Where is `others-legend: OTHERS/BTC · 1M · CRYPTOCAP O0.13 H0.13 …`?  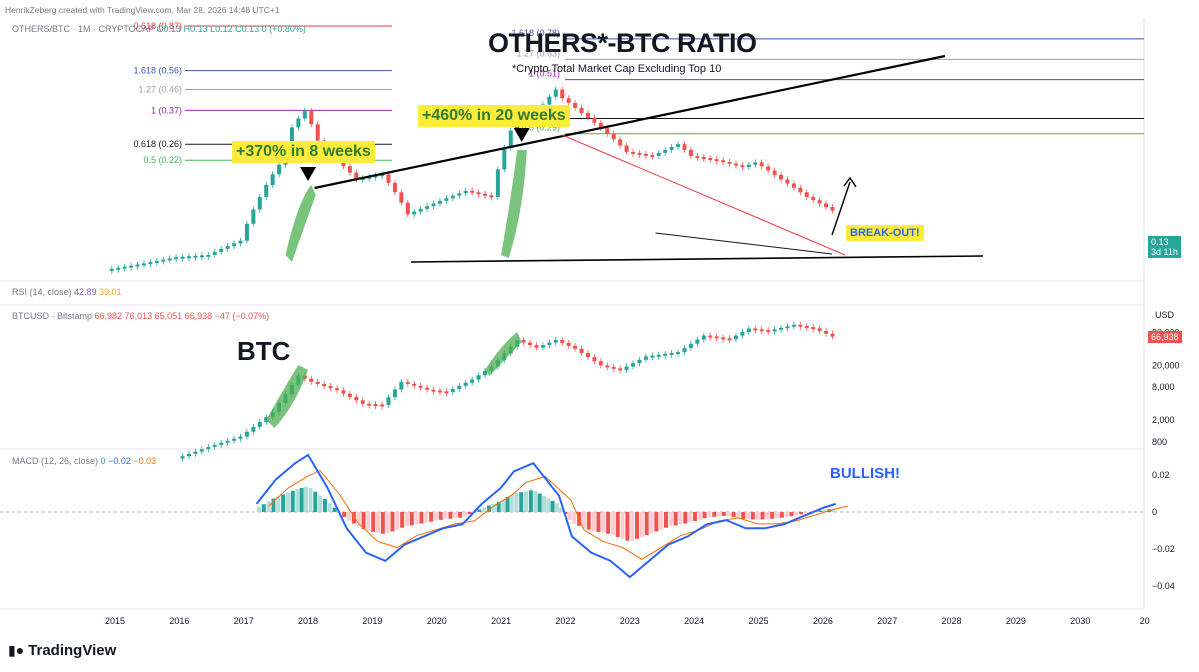 others-legend: OTHERS/BTC · 1M · CRYPTOCAP O0.13 H0.13 … is located at coordinates (159, 29).